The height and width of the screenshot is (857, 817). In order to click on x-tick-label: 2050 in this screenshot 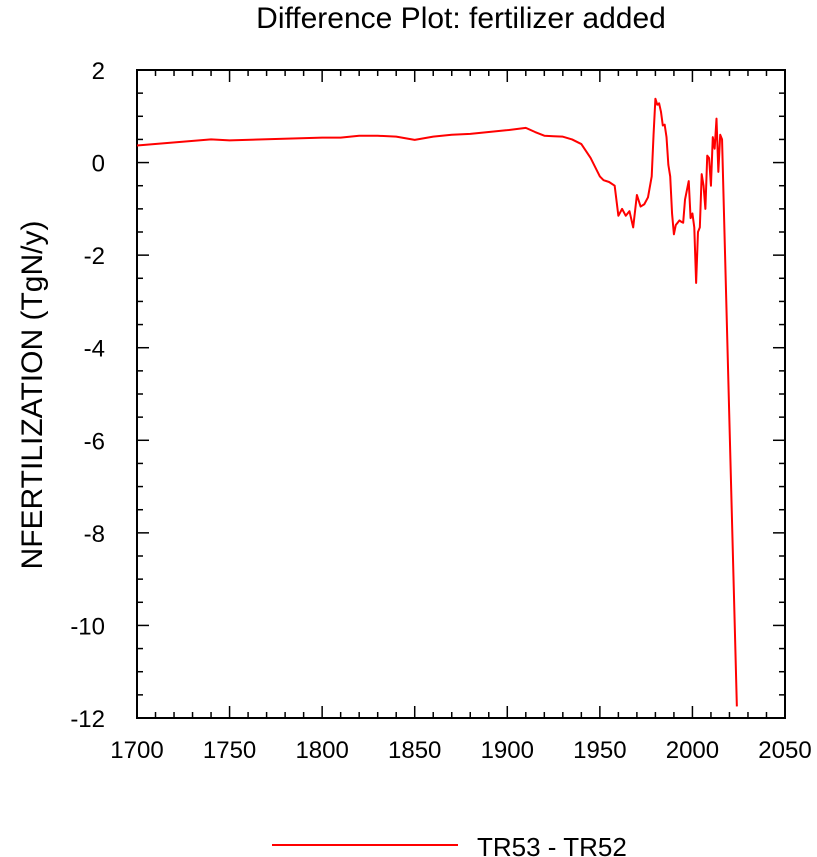, I will do `click(784, 750)`.